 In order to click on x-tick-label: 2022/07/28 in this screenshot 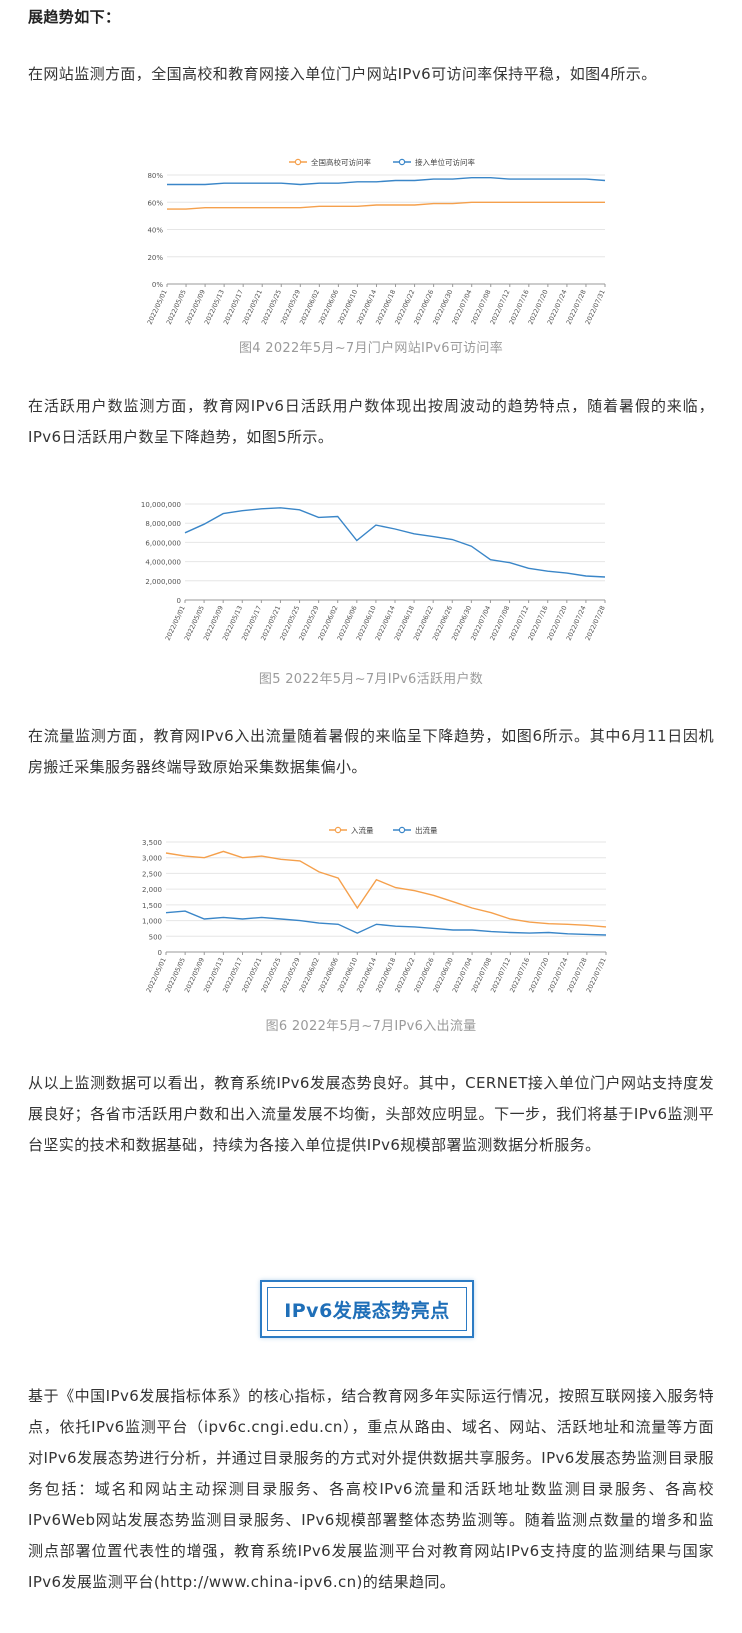, I will do `click(595, 622)`.